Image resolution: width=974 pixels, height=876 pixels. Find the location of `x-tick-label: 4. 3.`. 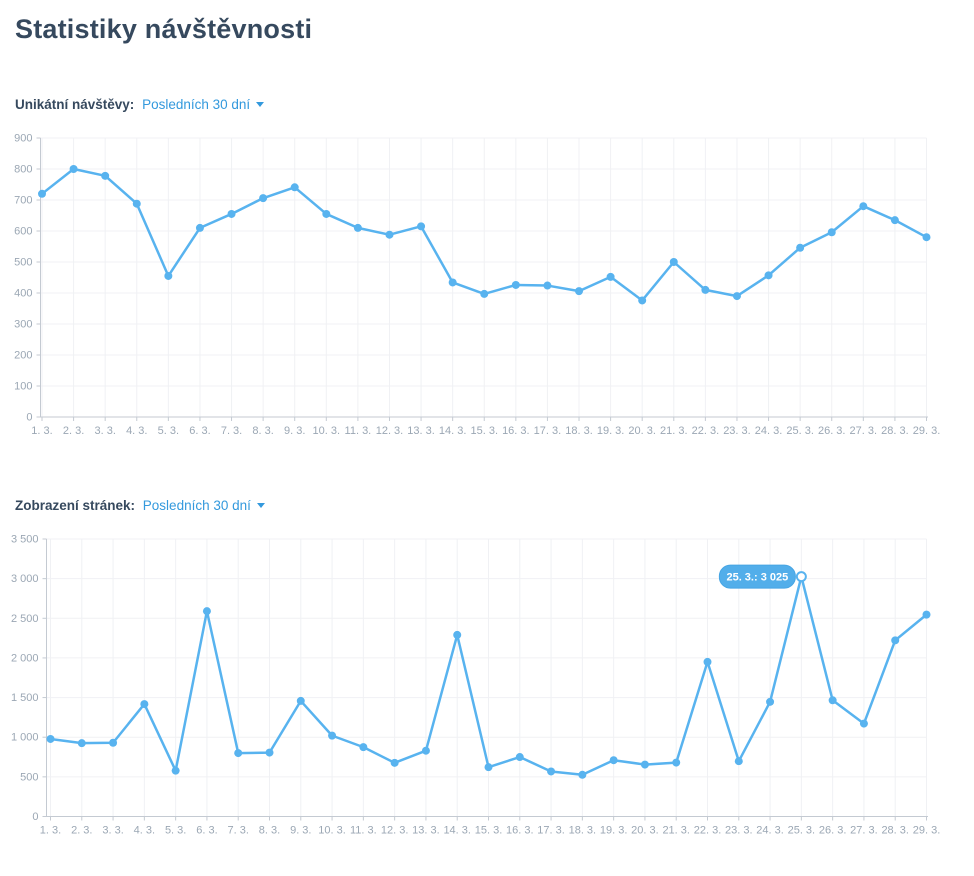

x-tick-label: 4. 3. is located at coordinates (144, 831).